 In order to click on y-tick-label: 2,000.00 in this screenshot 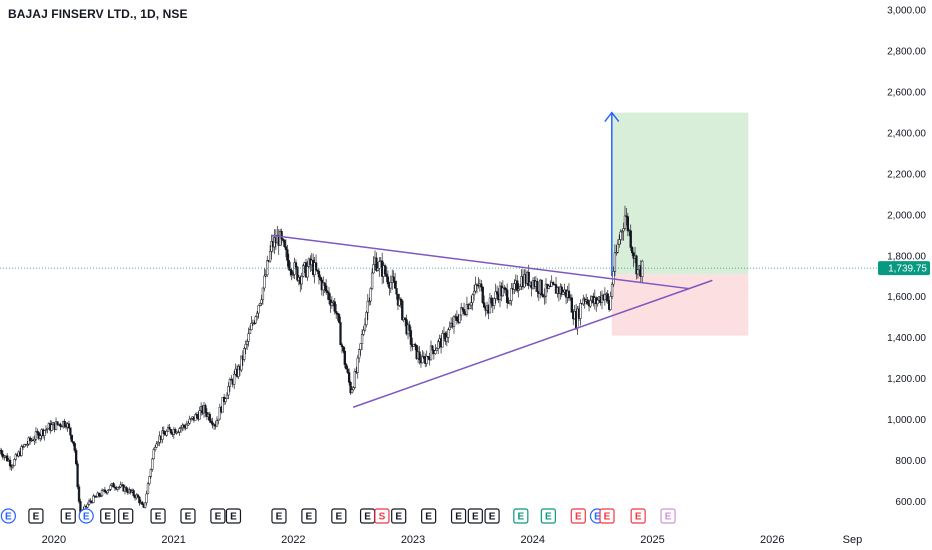, I will do `click(906, 215)`.